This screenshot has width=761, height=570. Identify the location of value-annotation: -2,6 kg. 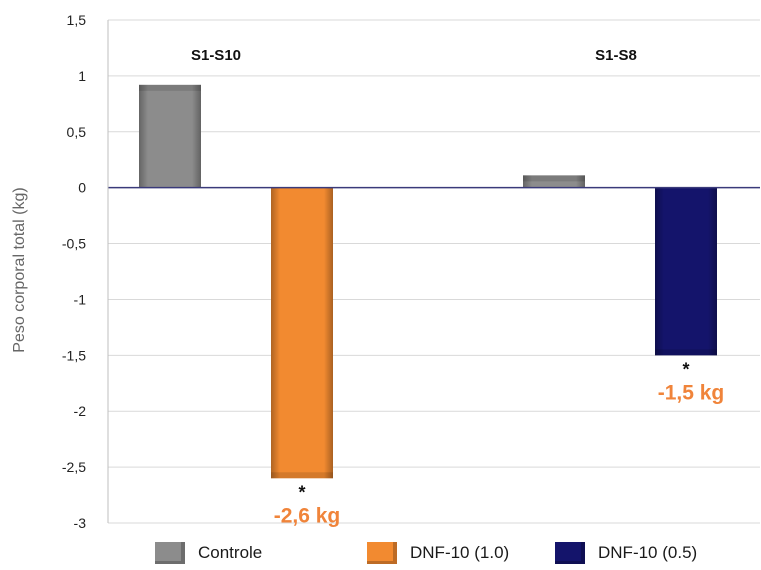
(307, 515).